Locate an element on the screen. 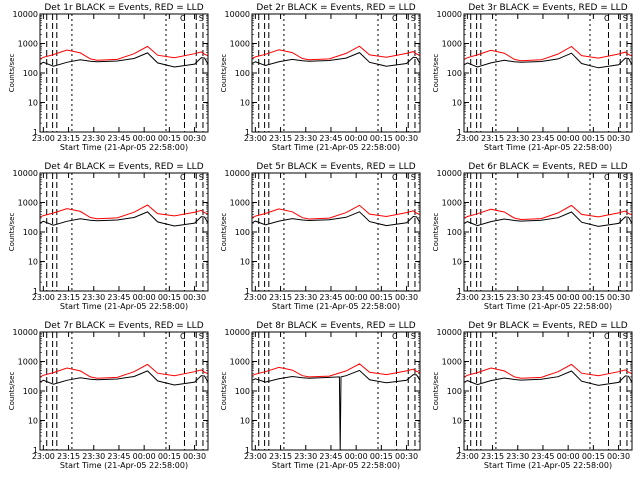 This screenshot has height=480, width=640. panel-title: Det 7r BLACK = Events, RED = LLD is located at coordinates (123, 326).